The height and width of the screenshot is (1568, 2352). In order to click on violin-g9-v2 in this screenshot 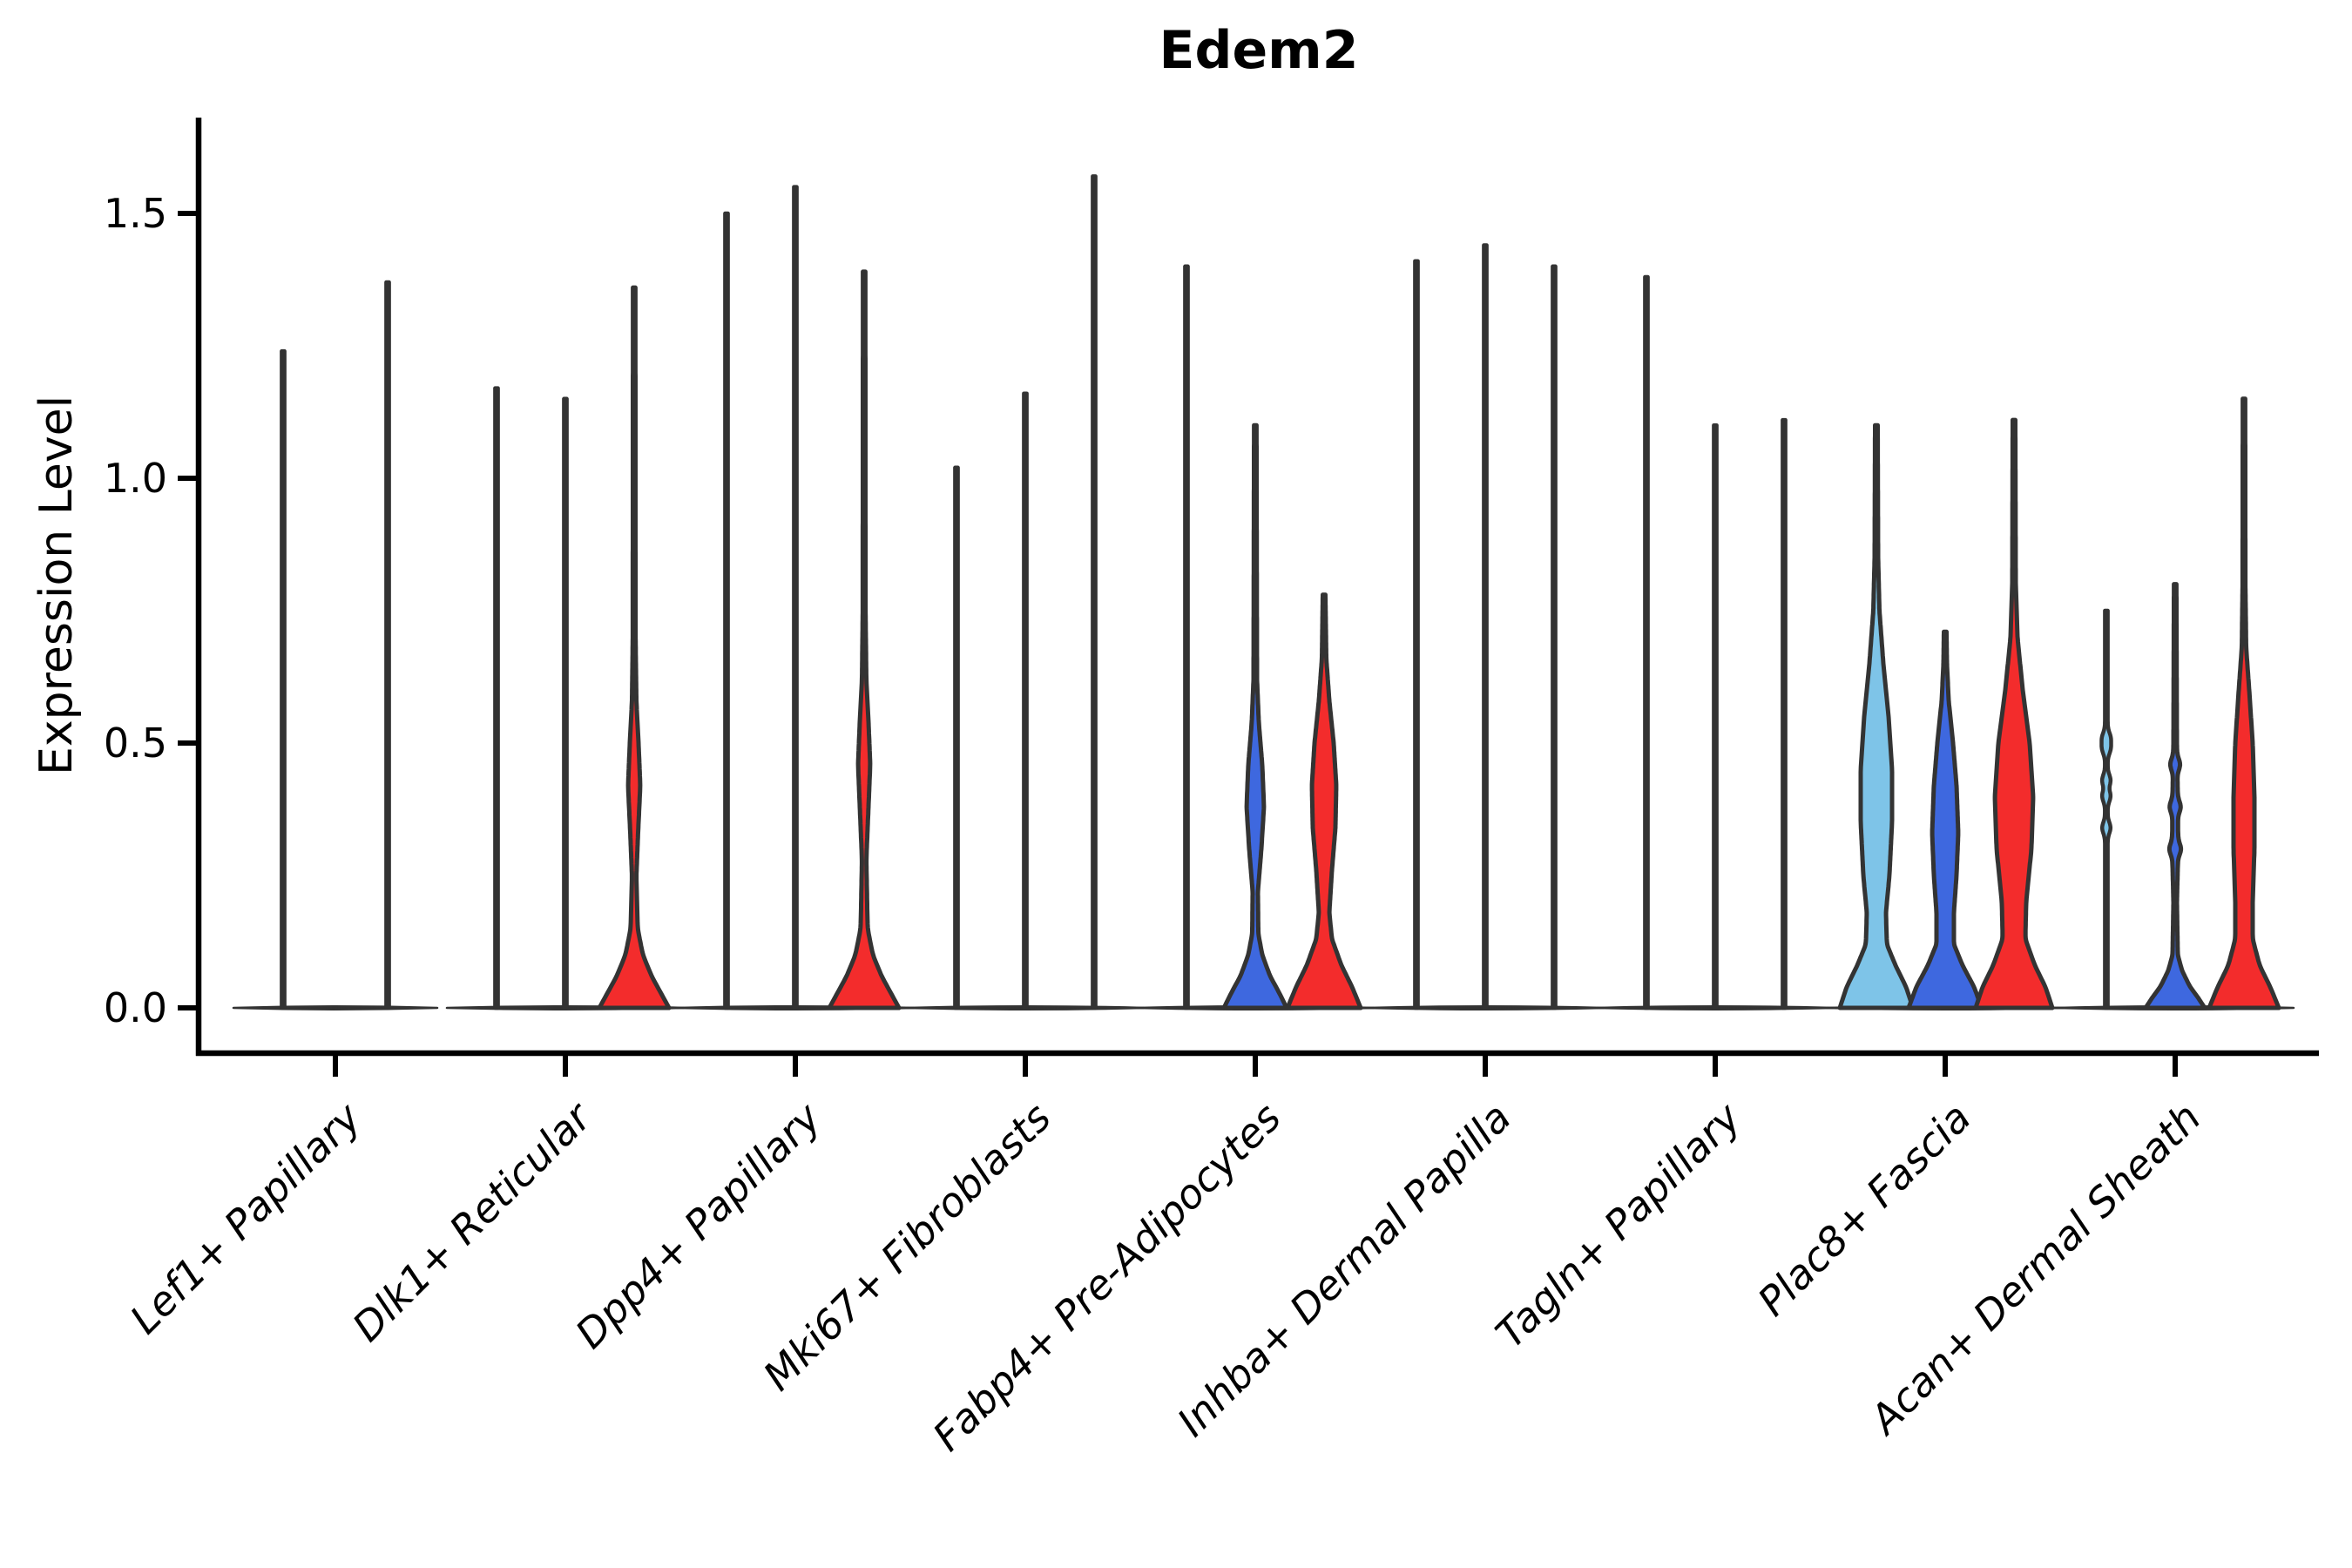, I will do `click(2175, 796)`.